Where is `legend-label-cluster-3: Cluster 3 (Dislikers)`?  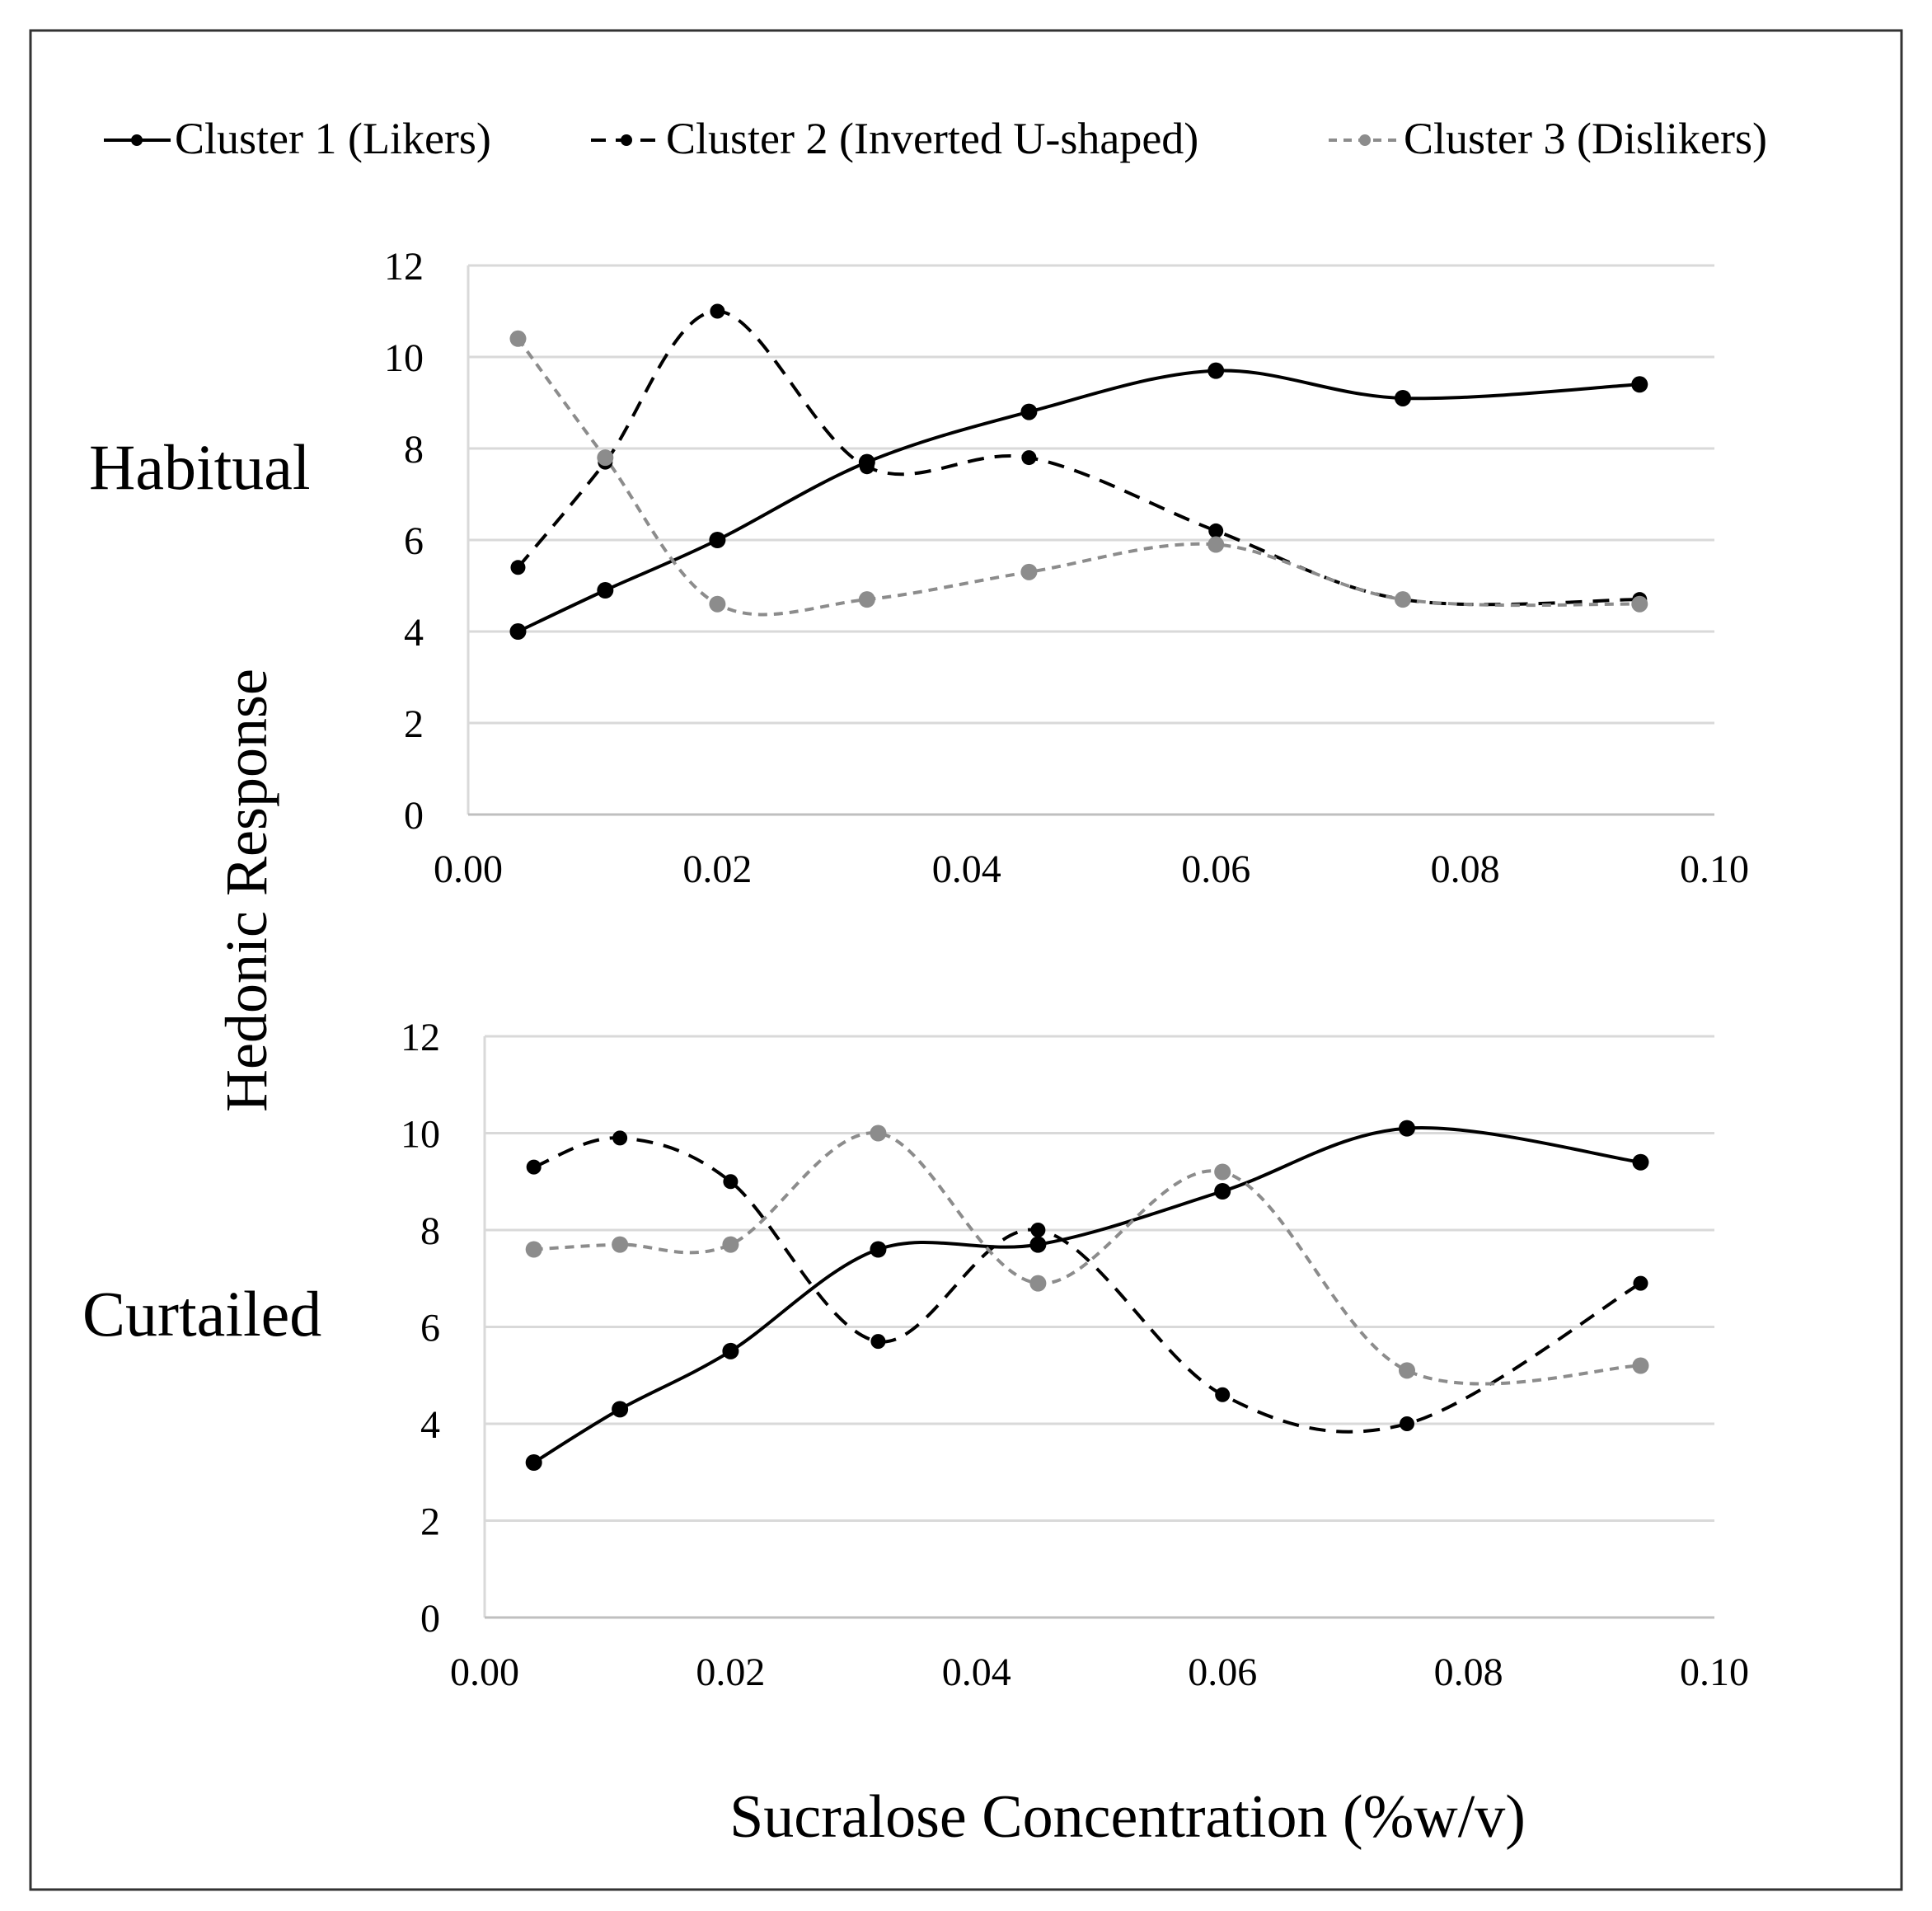 legend-label-cluster-3: Cluster 3 (Dislikers) is located at coordinates (1586, 139).